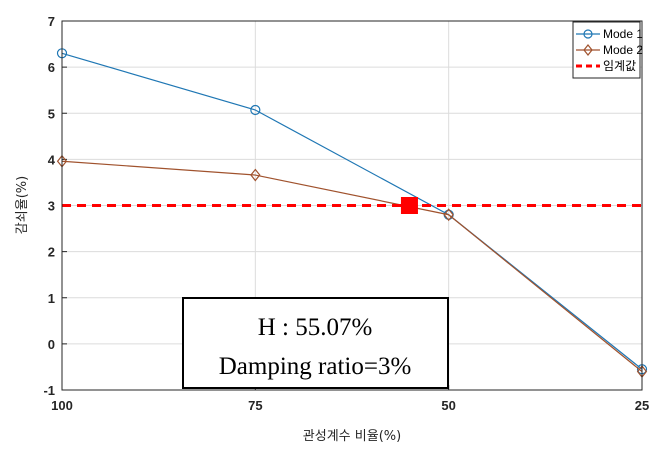 The width and height of the screenshot is (663, 449). Describe the element at coordinates (315, 366) in the screenshot. I see `annotation-line-2: Damping ratio=3%` at that location.